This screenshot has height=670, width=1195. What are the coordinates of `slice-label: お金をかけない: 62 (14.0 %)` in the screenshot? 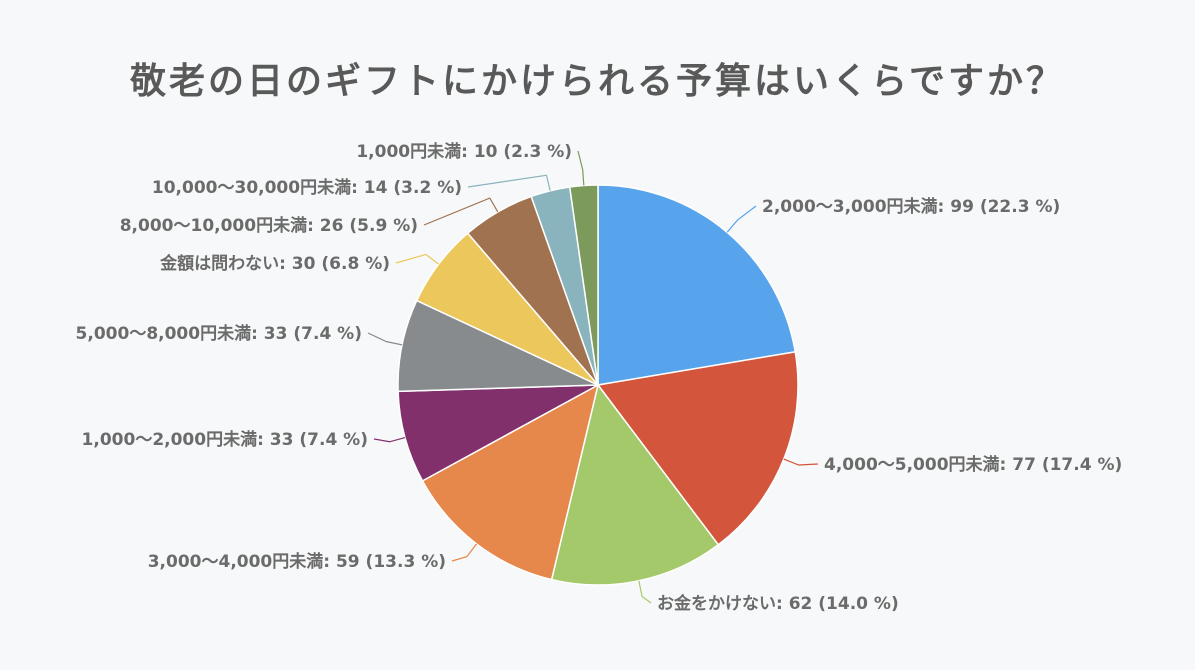 It's located at (778, 603).